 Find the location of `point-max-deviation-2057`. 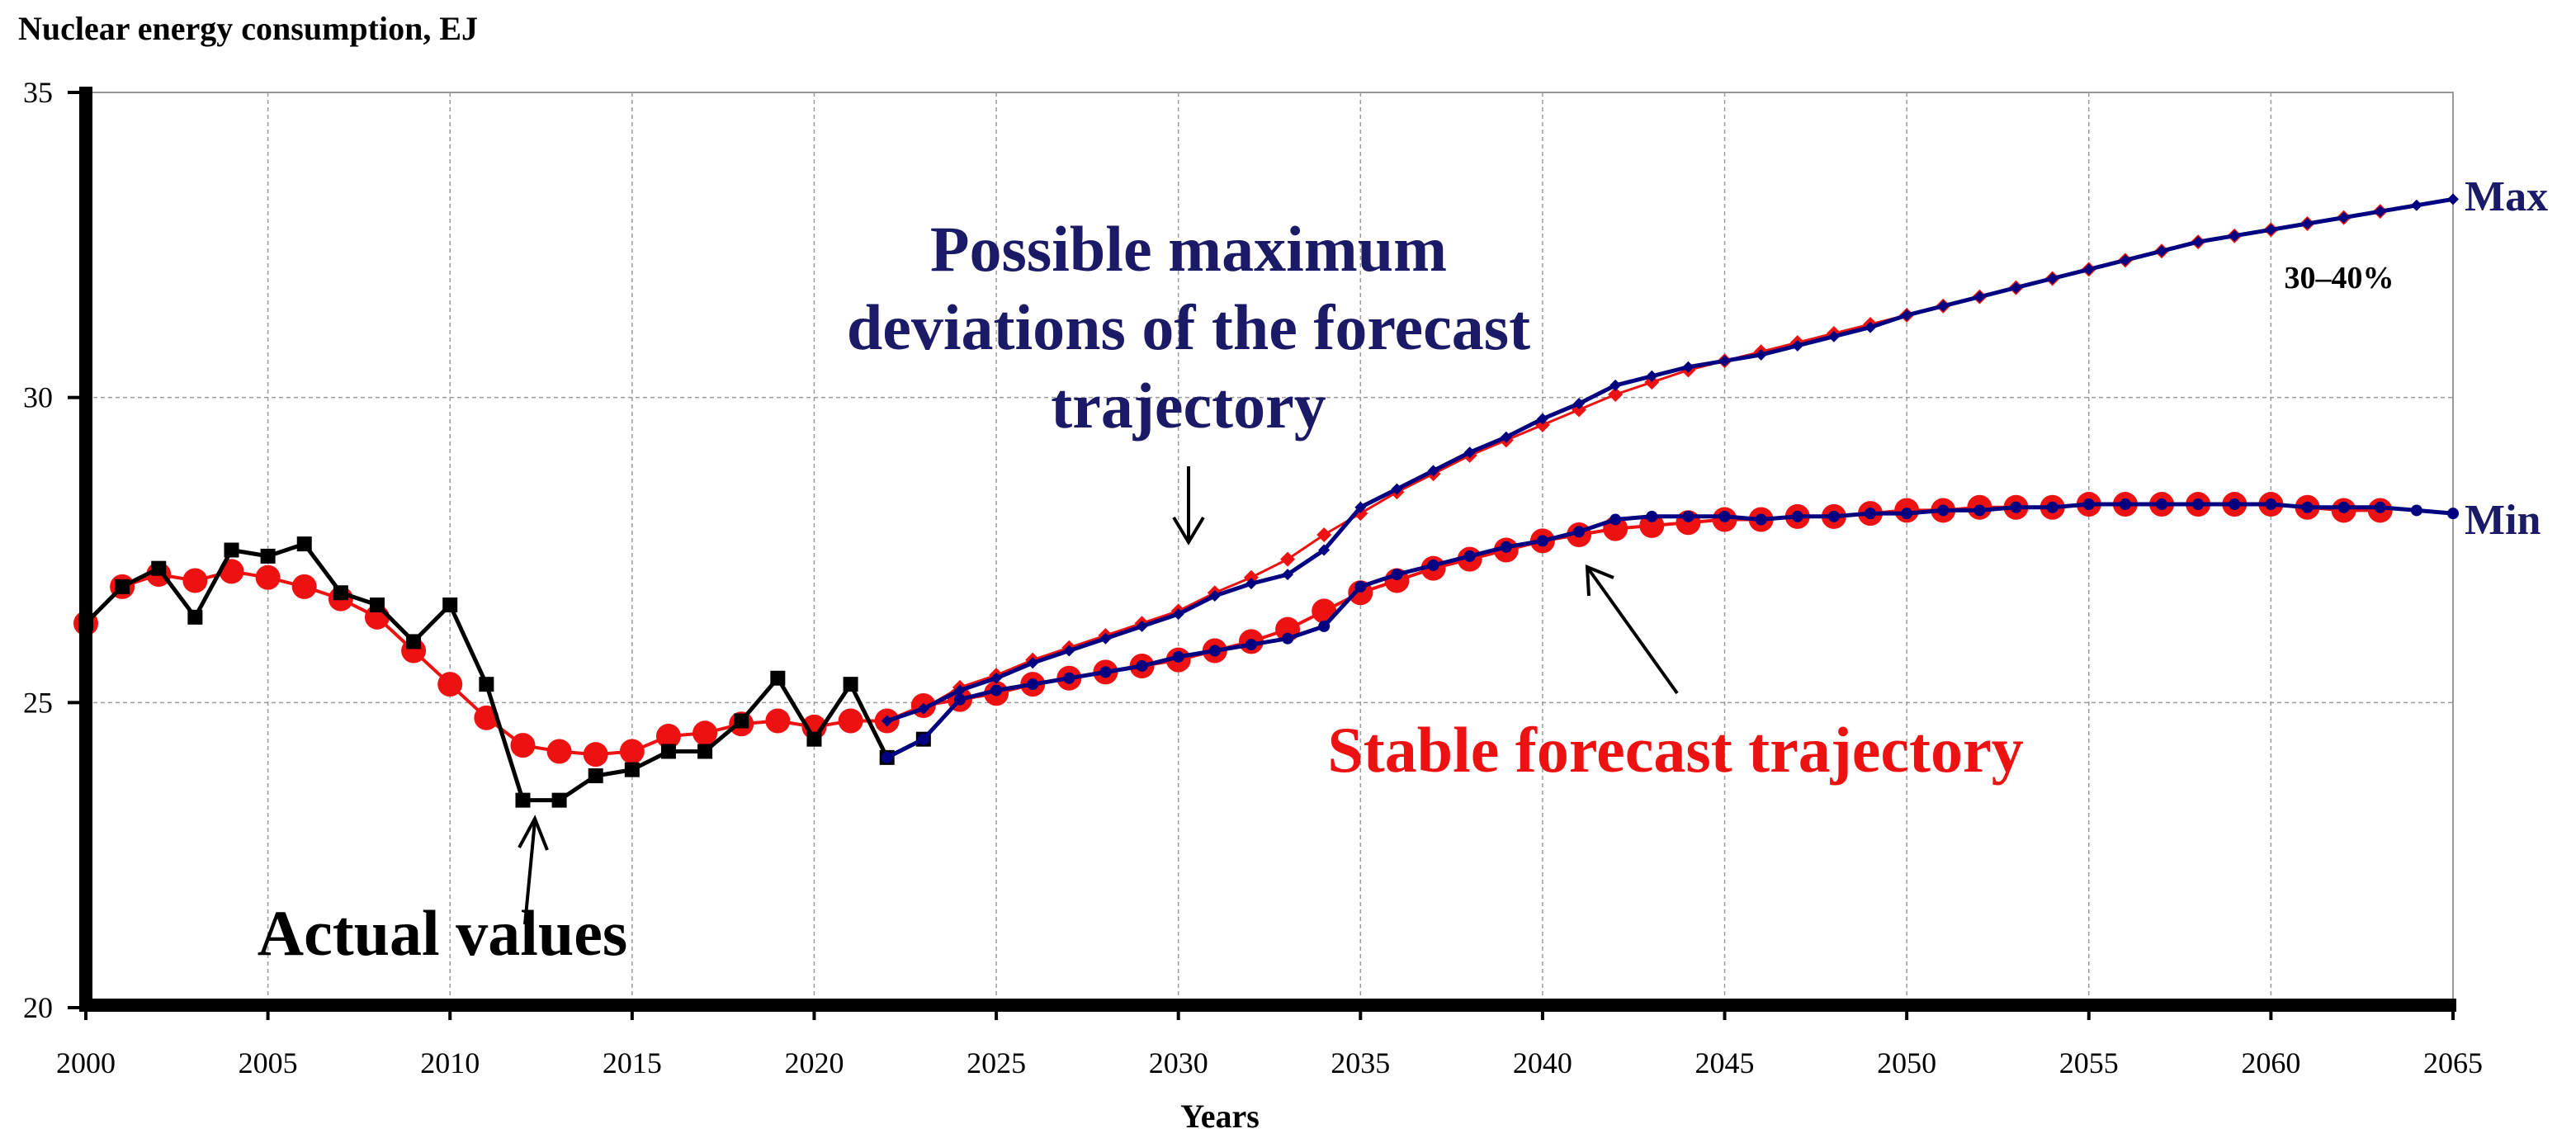

point-max-deviation-2057 is located at coordinates (2162, 251).